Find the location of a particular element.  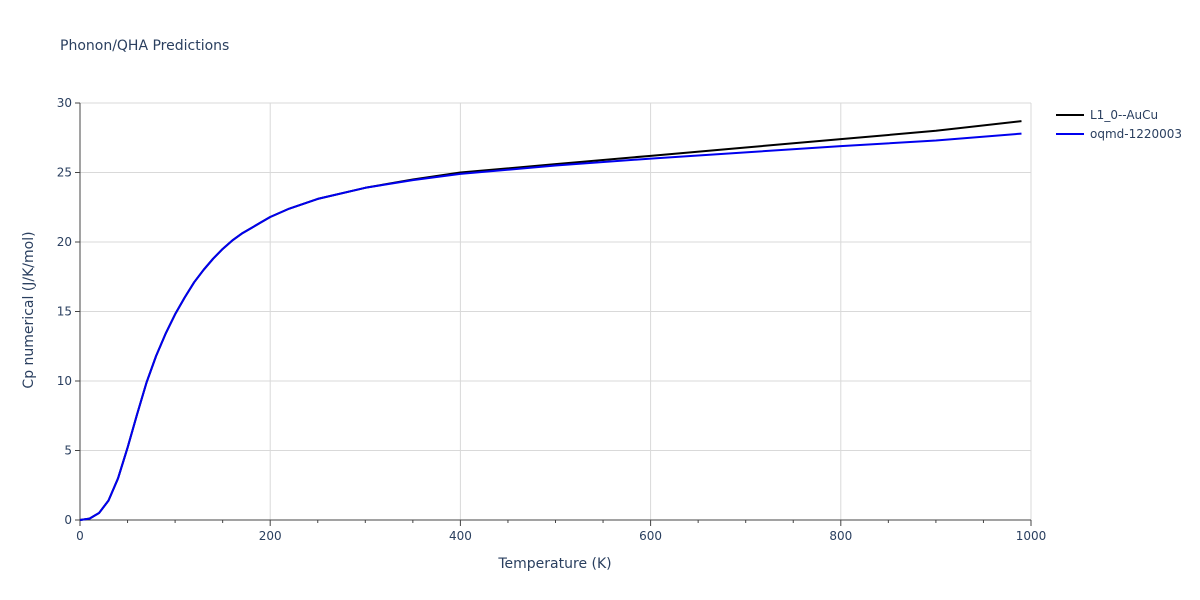

y-tick-label: 15 is located at coordinates (64, 312).